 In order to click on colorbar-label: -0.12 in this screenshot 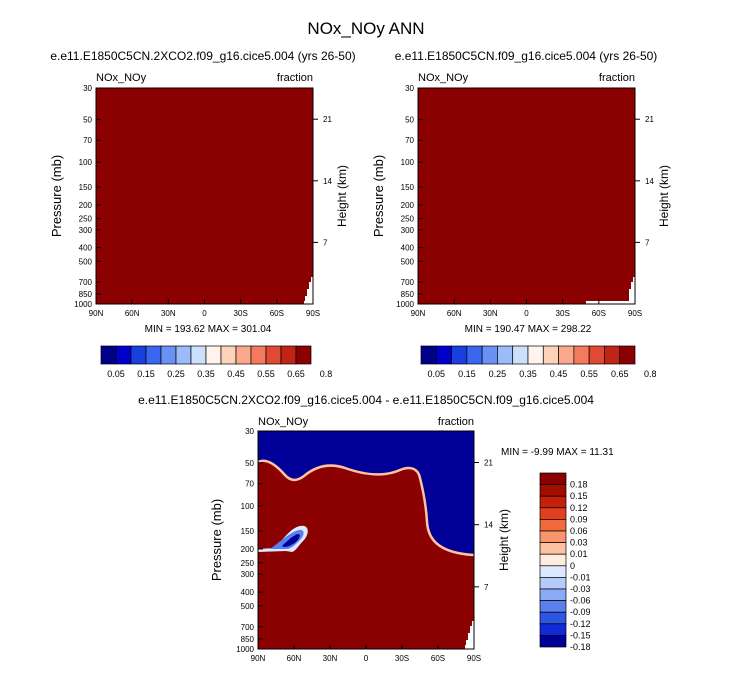, I will do `click(580, 624)`.